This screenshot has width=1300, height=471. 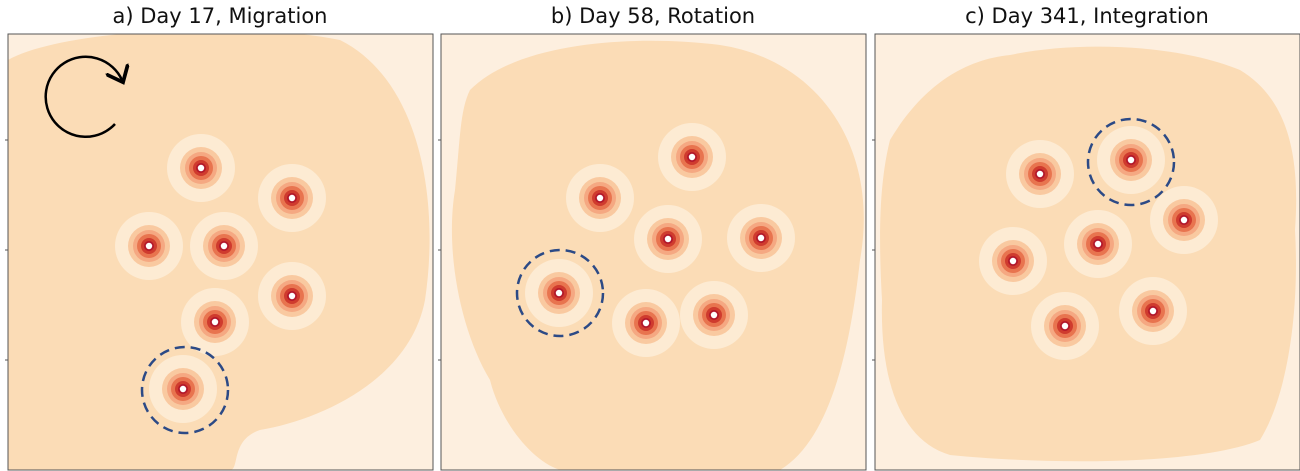 I want to click on panel-title: c) Day 341, Integration, so click(x=1087, y=16).